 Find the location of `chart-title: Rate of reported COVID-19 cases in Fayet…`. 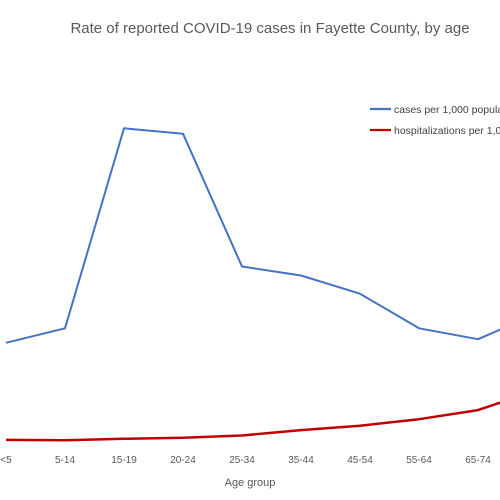

chart-title: Rate of reported COVID-19 cases in Fayet… is located at coordinates (269, 28).